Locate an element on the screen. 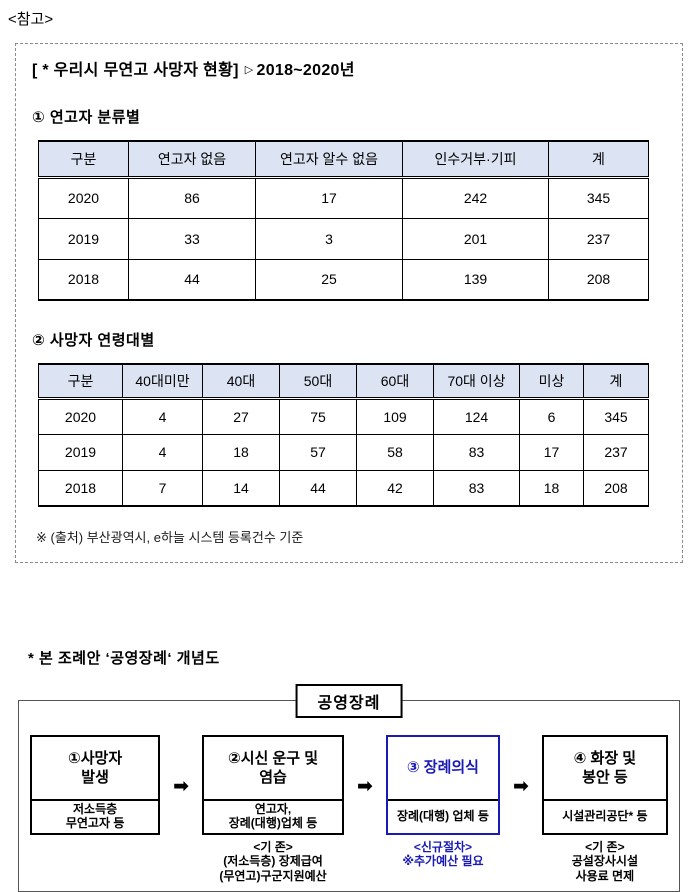 The width and height of the screenshot is (699, 892). triangle-marker-icon: ▷ is located at coordinates (249, 70).